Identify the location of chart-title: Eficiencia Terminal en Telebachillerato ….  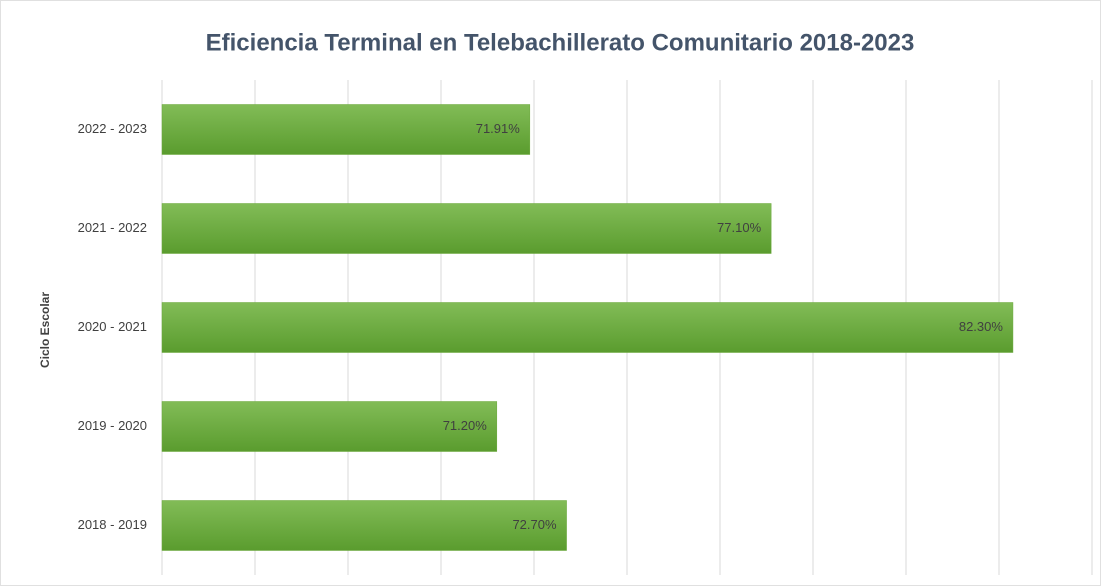
(560, 42).